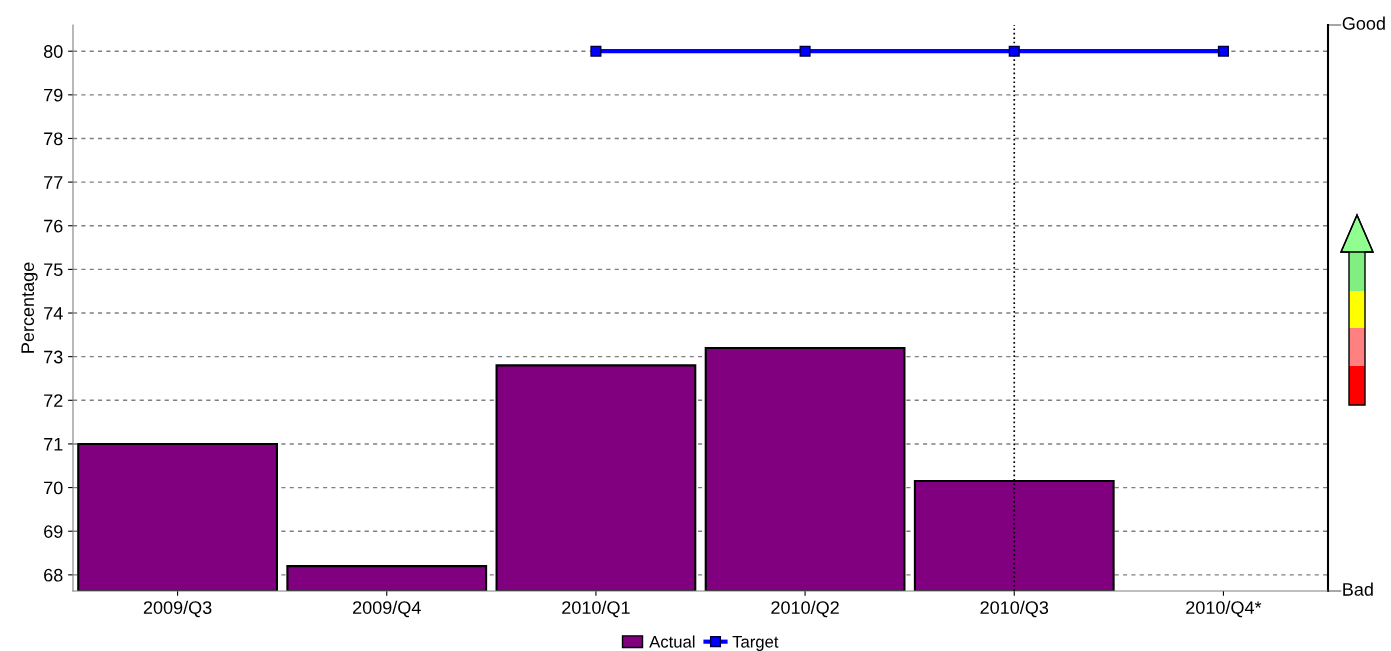 The image size is (1391, 651). Describe the element at coordinates (596, 609) in the screenshot. I see `x-tick-label: 2010/Q1` at that location.